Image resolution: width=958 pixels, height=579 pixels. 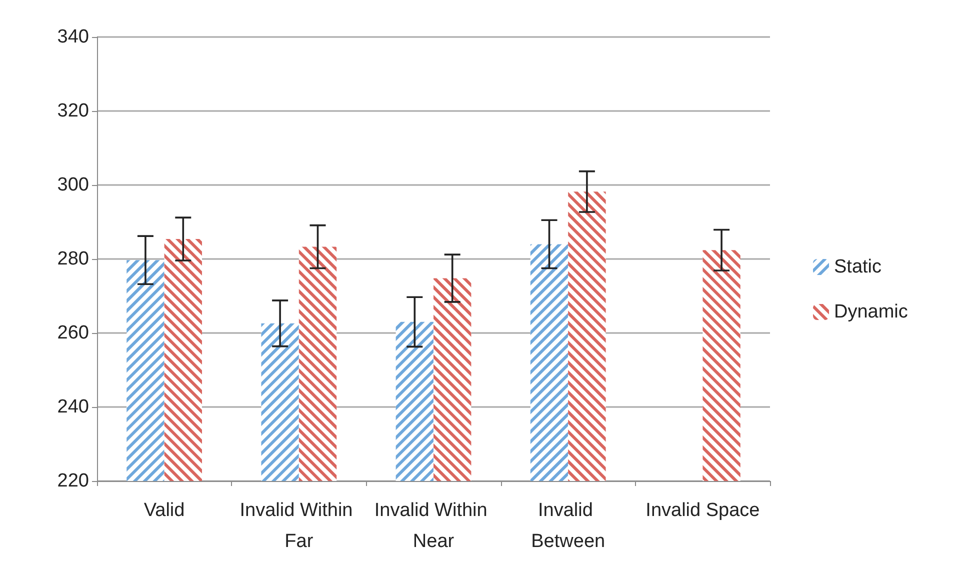 What do you see at coordinates (568, 526) in the screenshot?
I see `x-tick-label: Invalid Between` at bounding box center [568, 526].